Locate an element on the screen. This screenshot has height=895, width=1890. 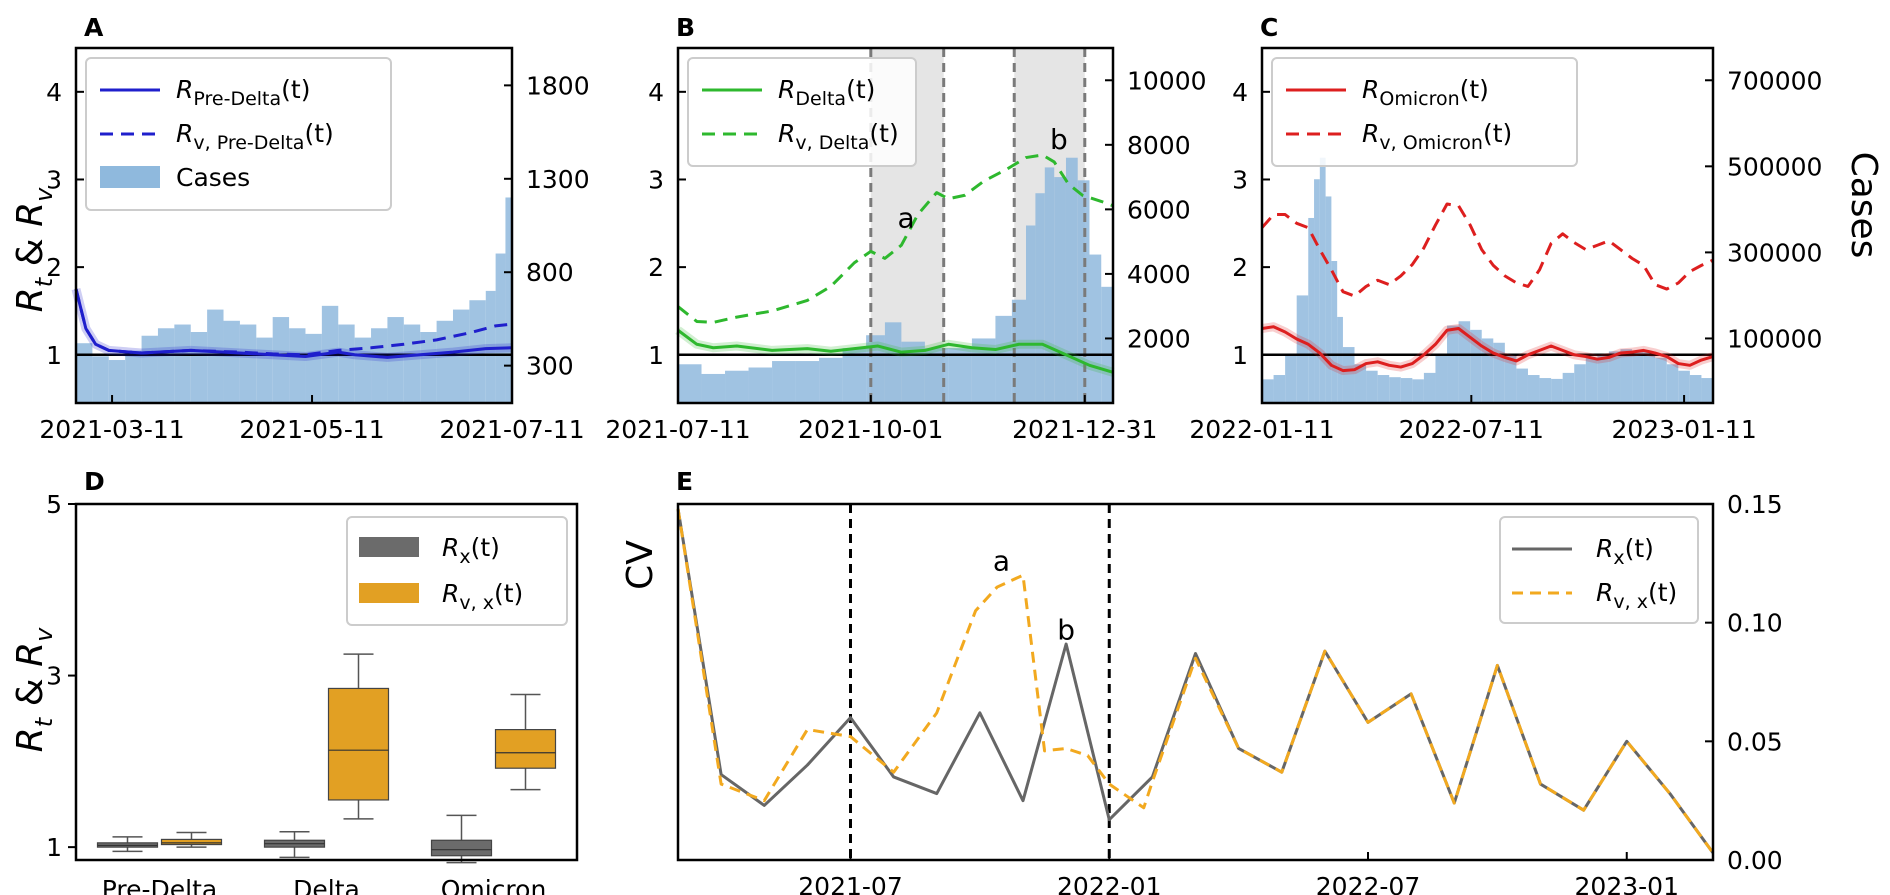
legend-label-sub: Omicron is located at coordinates (1419, 99).